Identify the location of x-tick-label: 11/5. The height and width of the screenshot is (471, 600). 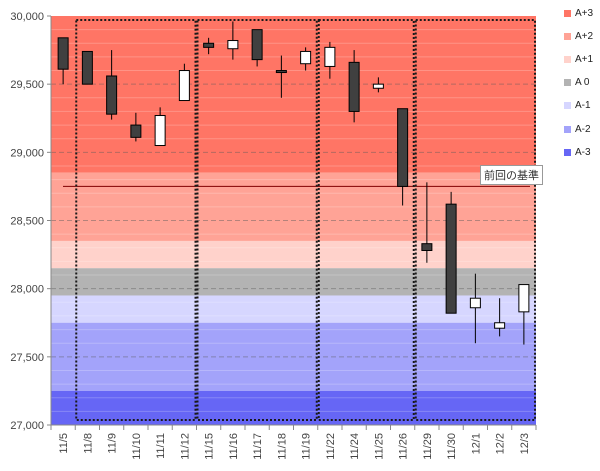
(64, 443).